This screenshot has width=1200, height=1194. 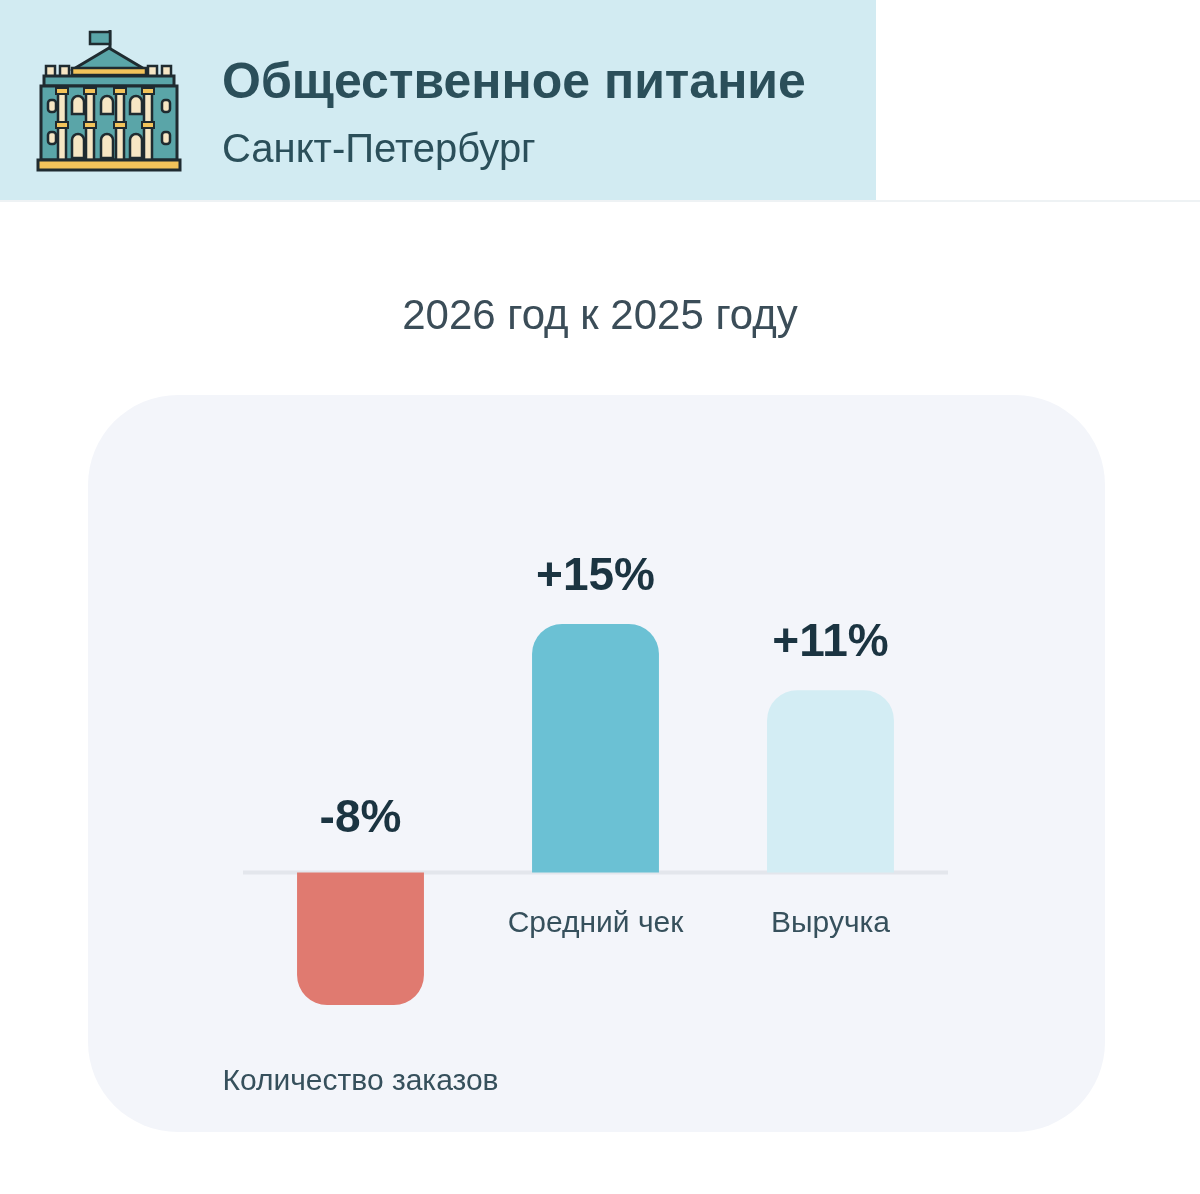 I want to click on chart-subtitle: Санкт-Петербург, so click(x=379, y=148).